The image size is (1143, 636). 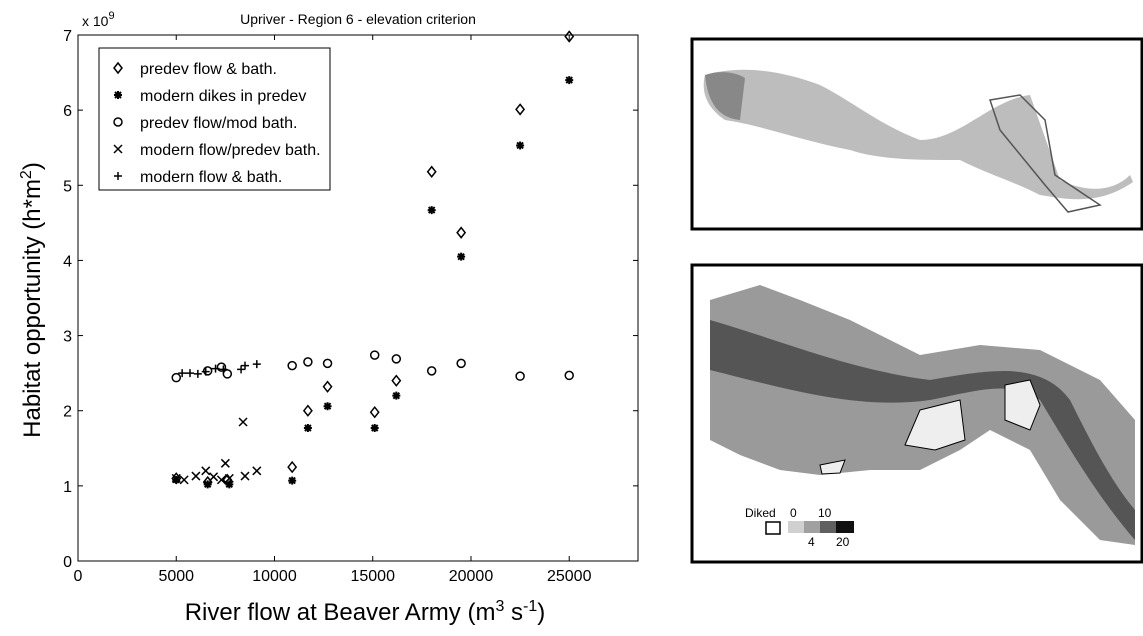 What do you see at coordinates (569, 576) in the screenshot?
I see `x-tick-label: 25000` at bounding box center [569, 576].